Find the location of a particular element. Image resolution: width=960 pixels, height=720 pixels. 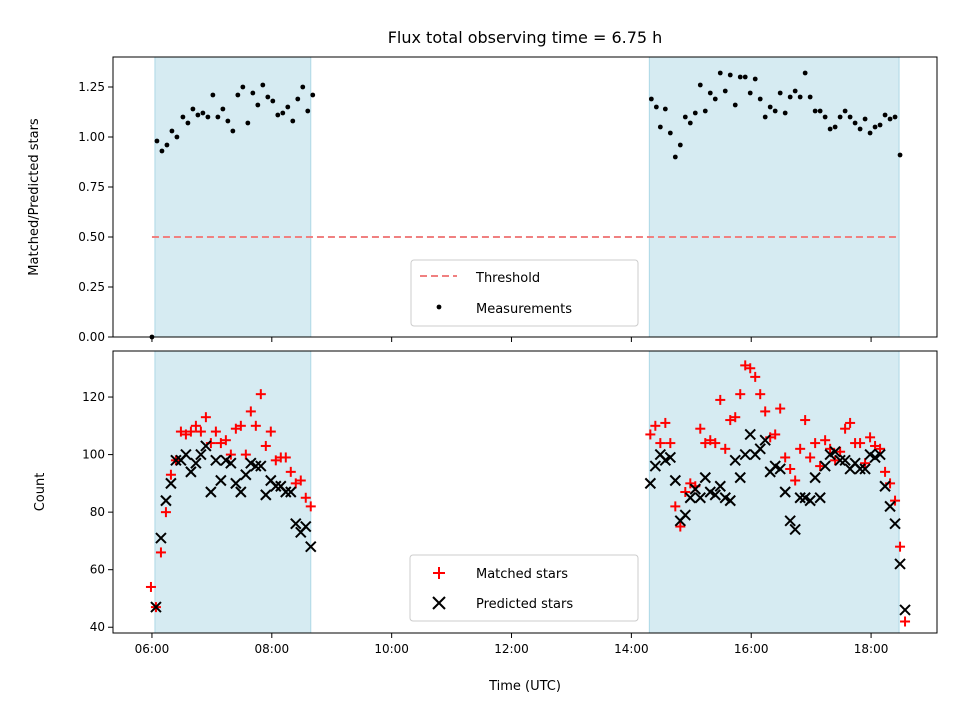

top-y-tick-label: 1.25 is located at coordinates (91, 87).